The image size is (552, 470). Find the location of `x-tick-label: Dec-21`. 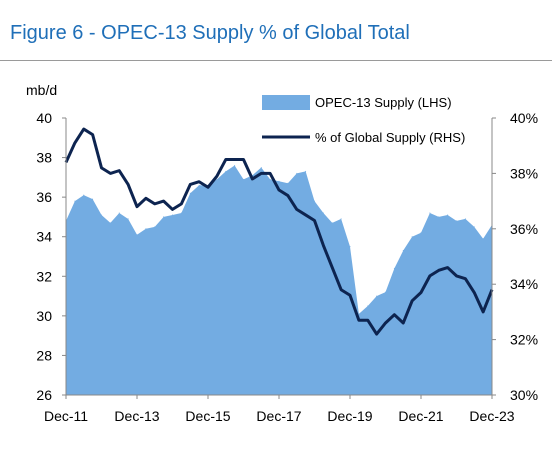

x-tick-label: Dec-21 is located at coordinates (420, 416).